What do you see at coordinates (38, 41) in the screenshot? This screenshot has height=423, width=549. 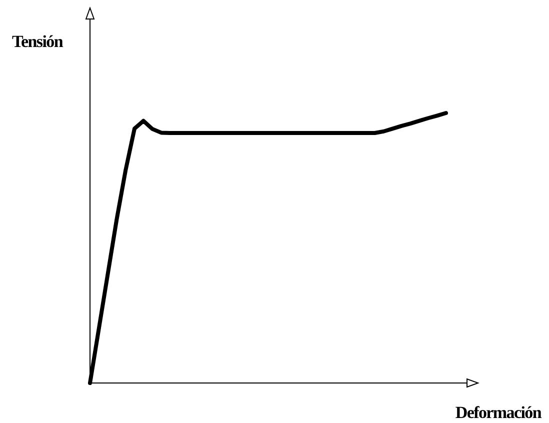 I see `y-axis-title: Tensión` at bounding box center [38, 41].